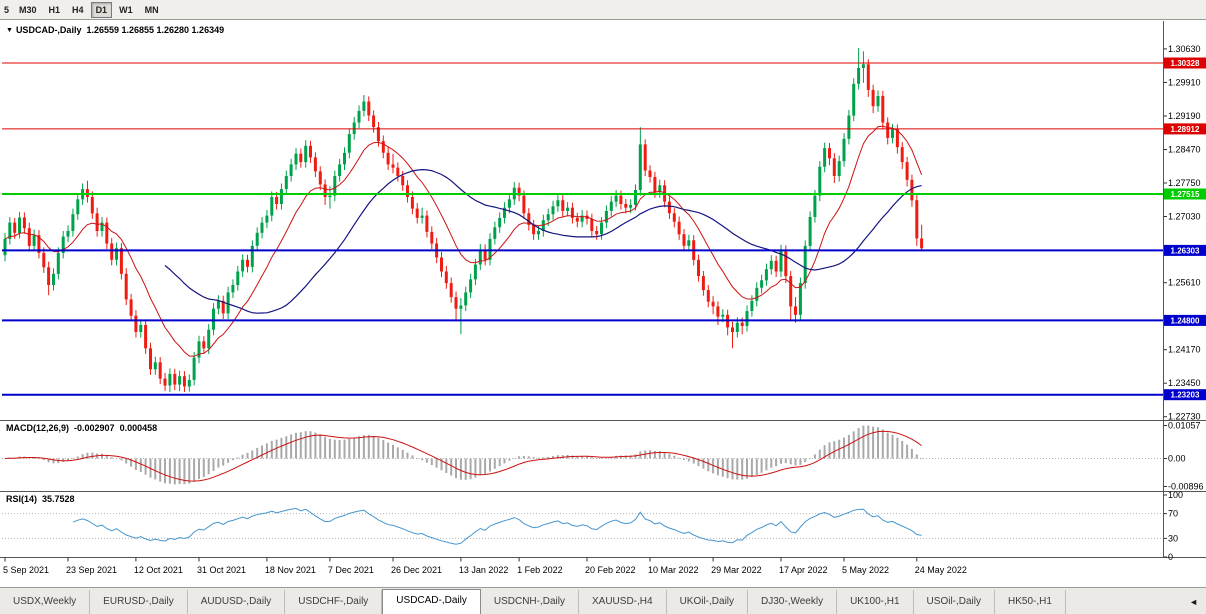 This screenshot has height=614, width=1206. Describe the element at coordinates (334, 602) in the screenshot. I see `symbol-tab-usdchf-daily: USDCHF-,Daily` at that location.